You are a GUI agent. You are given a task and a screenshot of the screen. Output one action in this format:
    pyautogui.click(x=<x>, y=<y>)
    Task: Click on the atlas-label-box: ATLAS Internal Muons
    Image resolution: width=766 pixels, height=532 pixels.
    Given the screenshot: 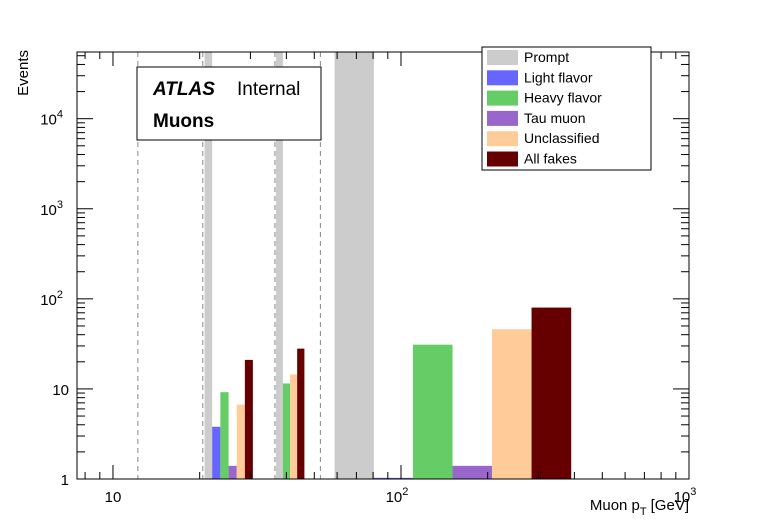 What is the action you would take?
    pyautogui.click(x=229, y=103)
    